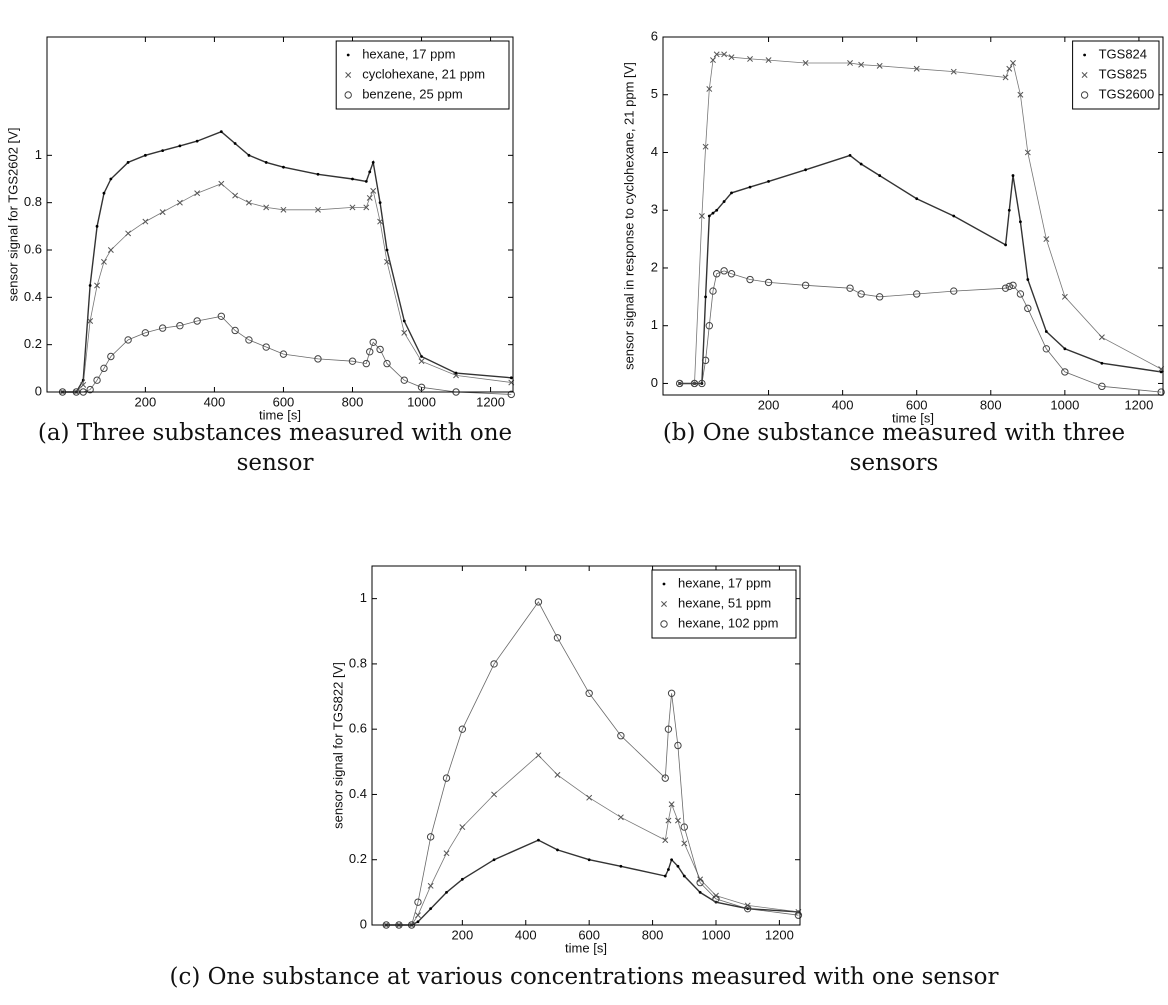  What do you see at coordinates (654, 93) in the screenshot?
I see `y-tick-label: 5` at bounding box center [654, 93].